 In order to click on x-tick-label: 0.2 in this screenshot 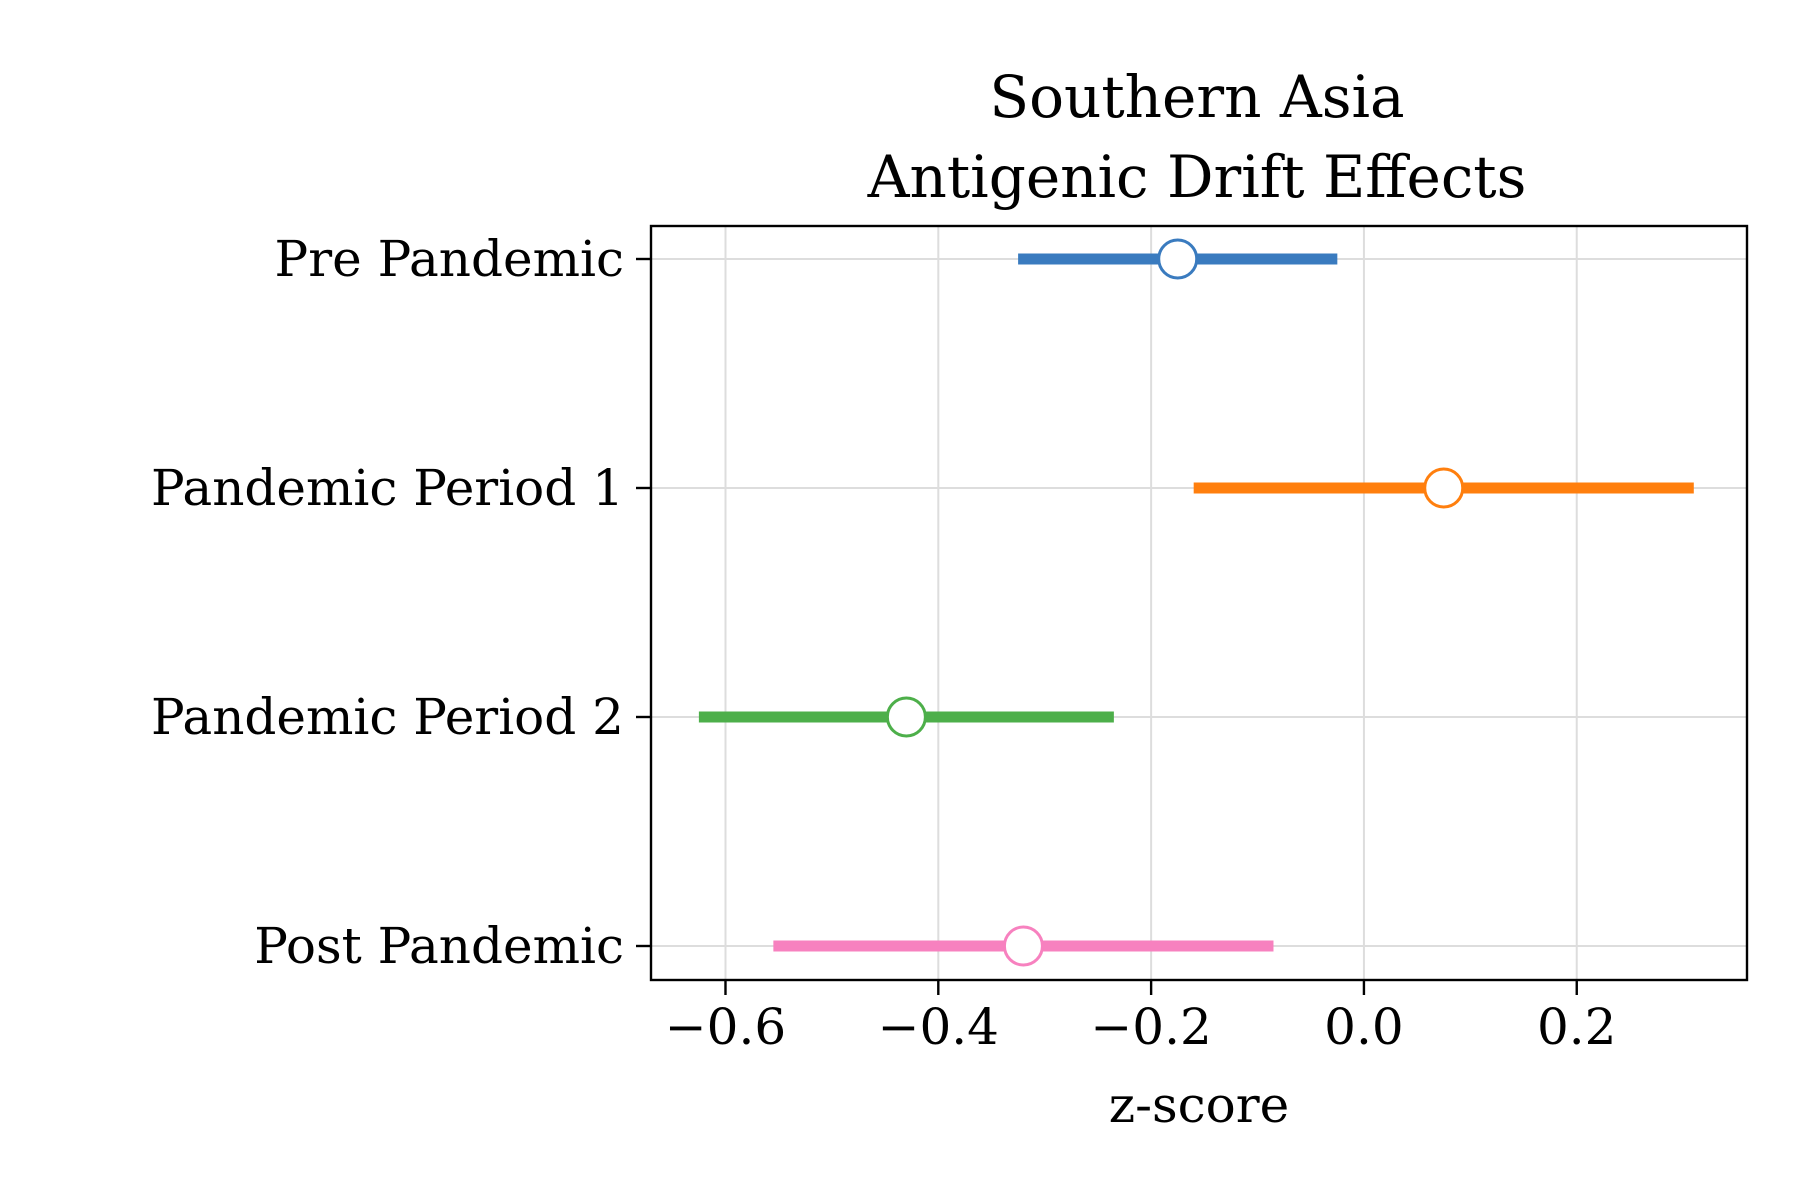, I will do `click(1577, 1027)`.